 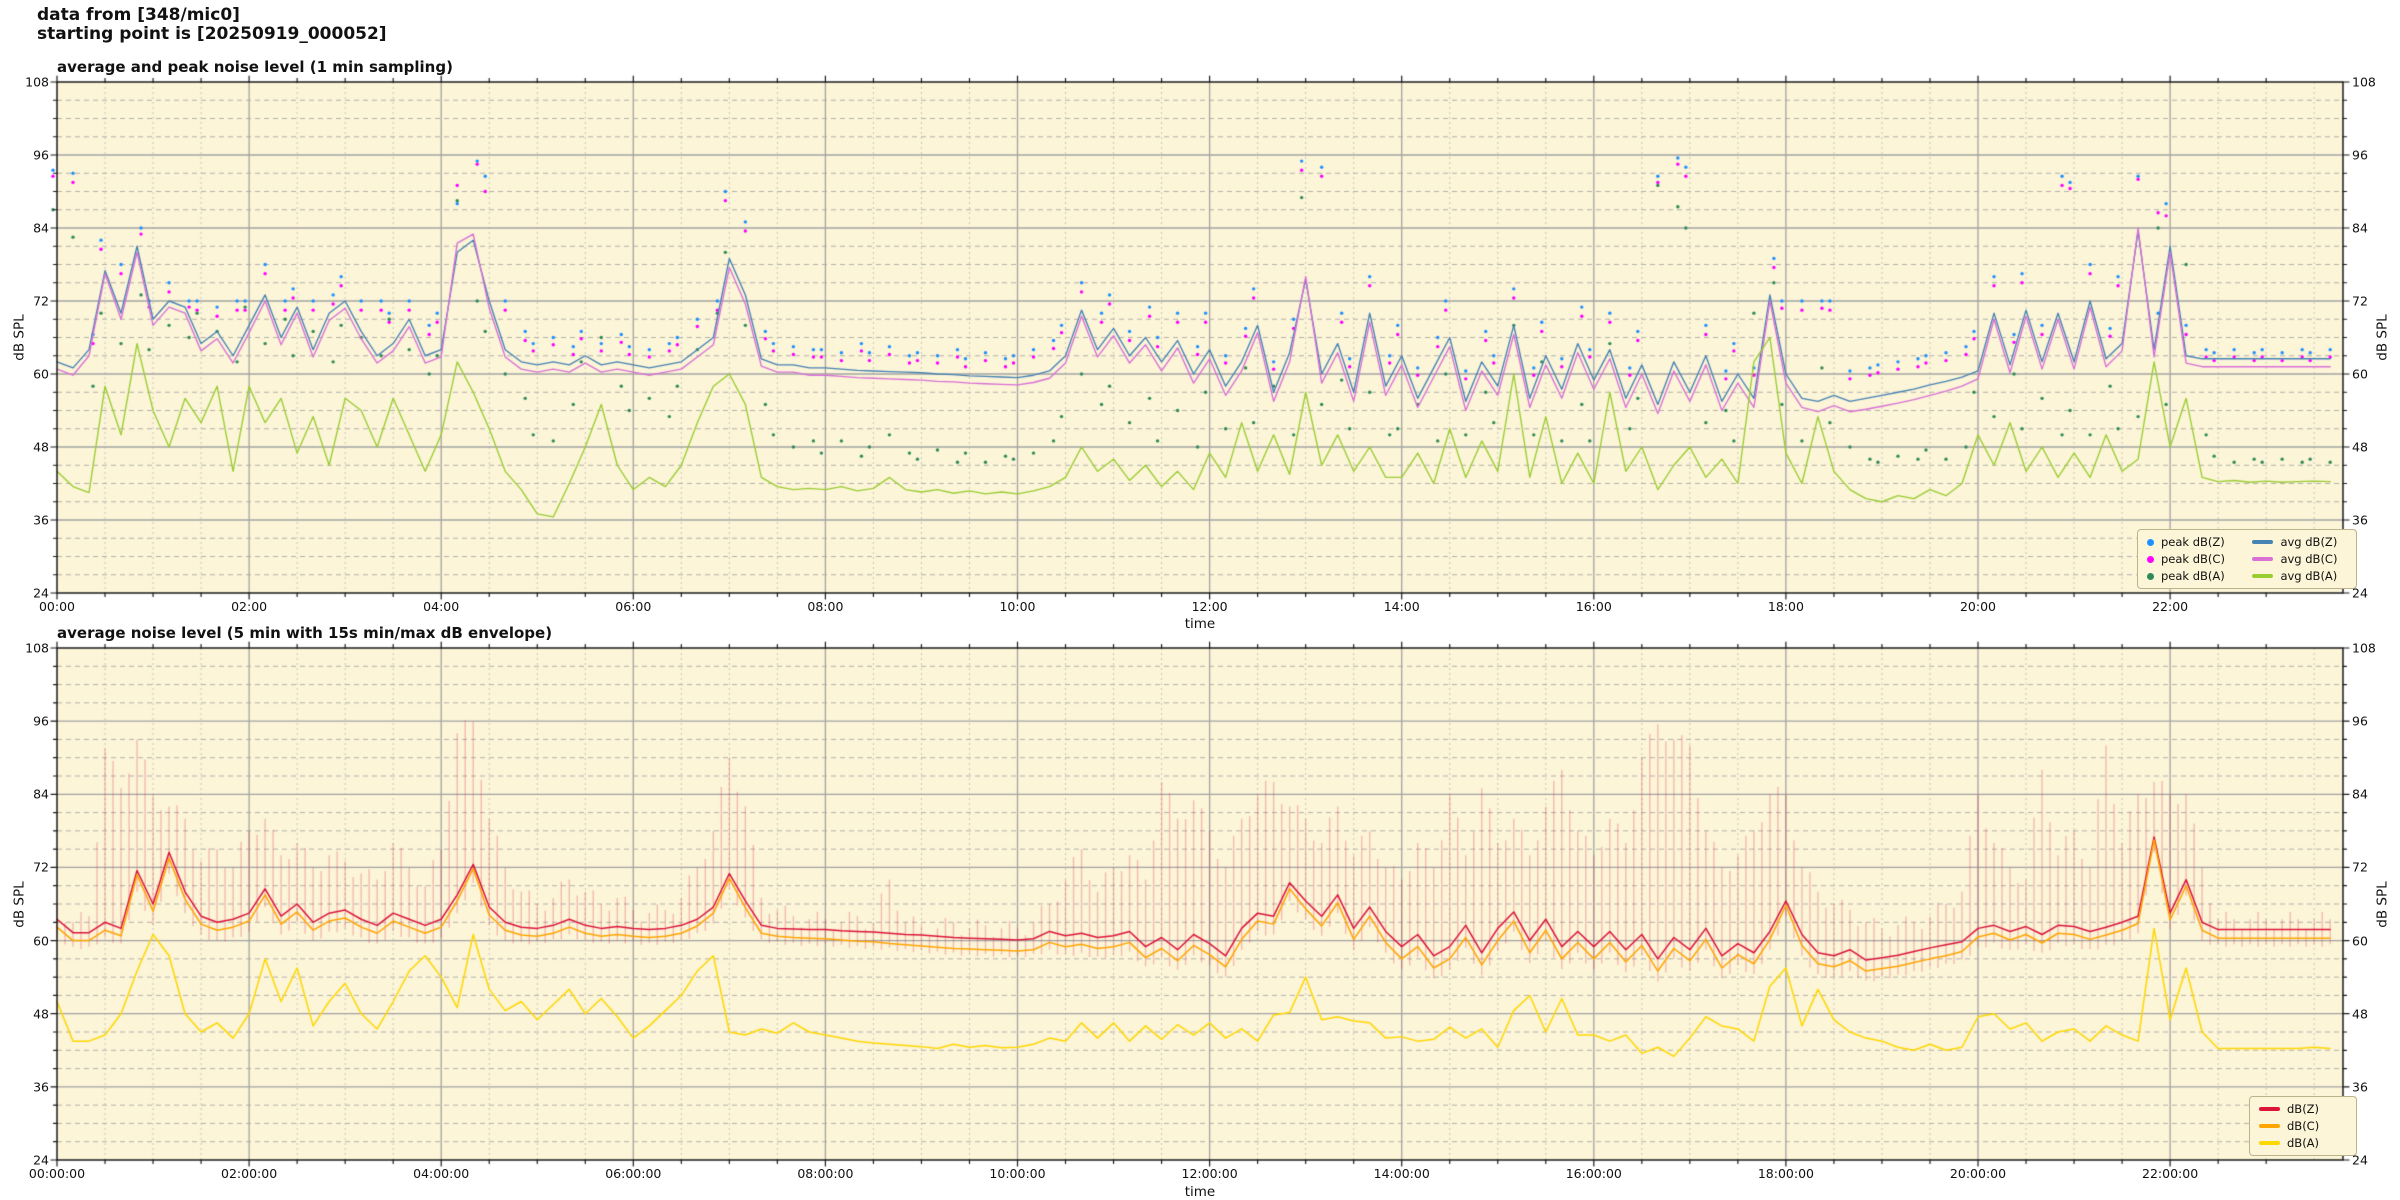 I want to click on legend-entry: dB(A), so click(x=2303, y=1143).